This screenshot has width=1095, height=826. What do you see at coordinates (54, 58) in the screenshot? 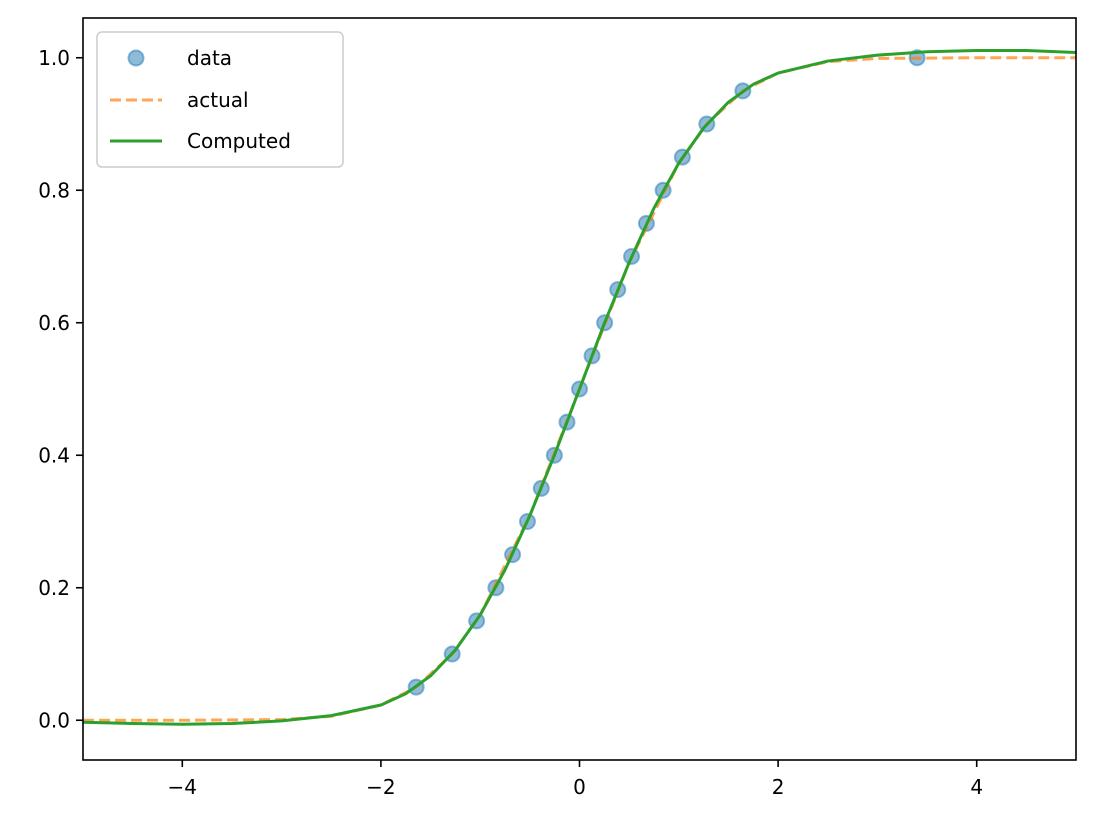
I see `y-tick-label: 1.0` at bounding box center [54, 58].